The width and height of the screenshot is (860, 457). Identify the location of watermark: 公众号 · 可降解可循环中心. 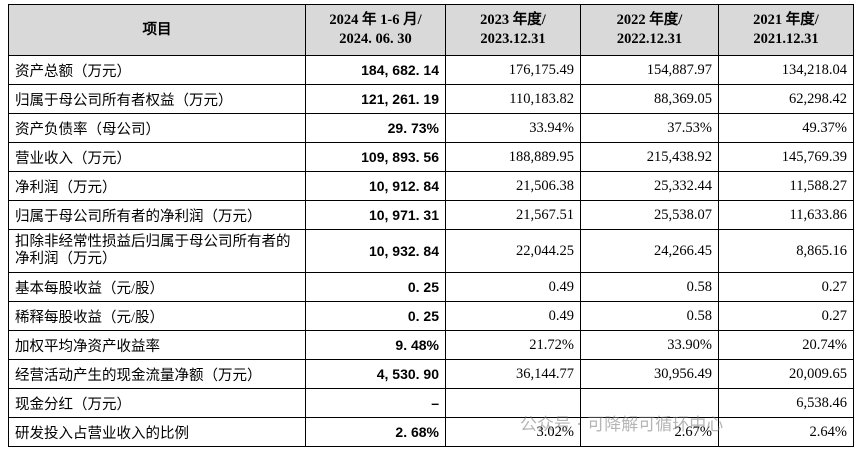
(622, 425).